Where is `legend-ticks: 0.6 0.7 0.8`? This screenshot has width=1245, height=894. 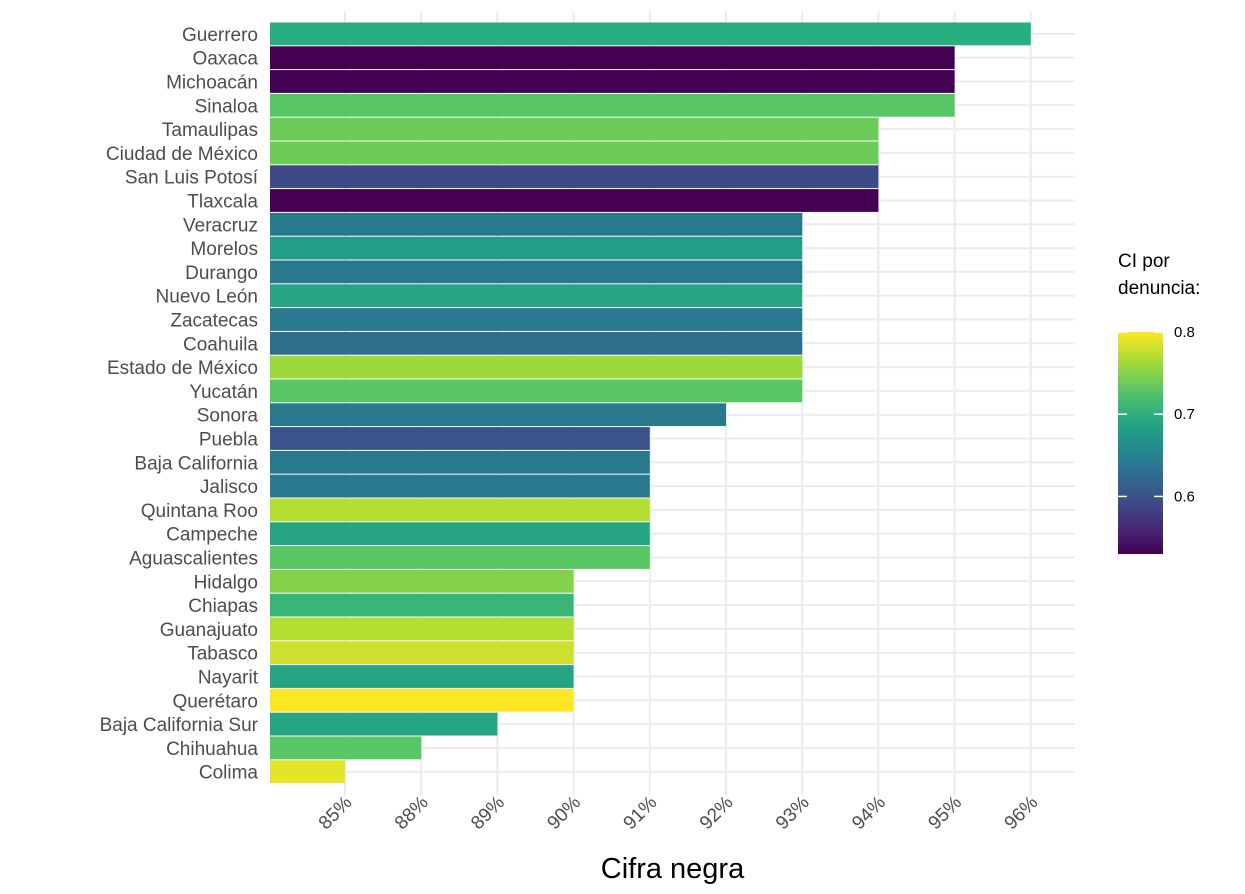
legend-ticks: 0.6 0.7 0.8 is located at coordinates (1156, 414).